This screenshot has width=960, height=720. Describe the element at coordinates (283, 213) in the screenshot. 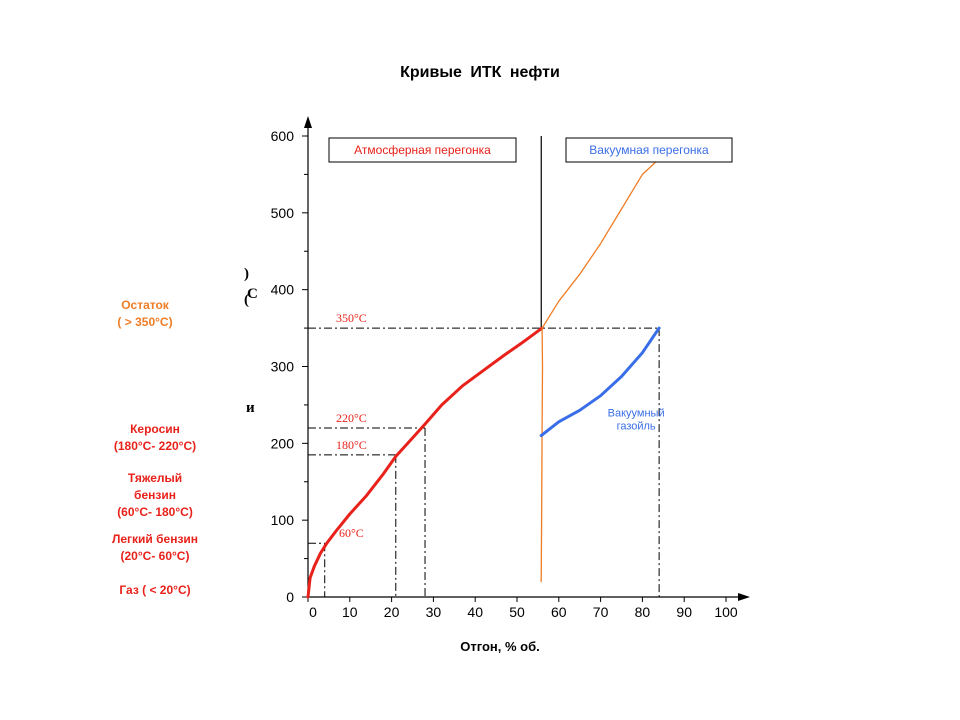

I see `y-tick-label: 500` at that location.